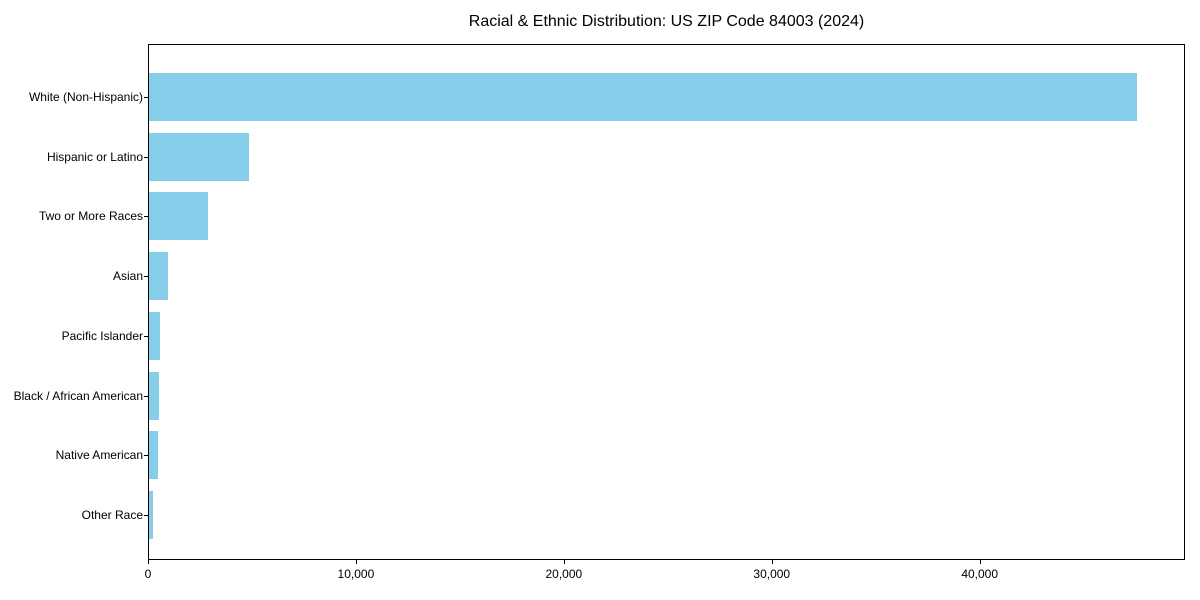 The height and width of the screenshot is (600, 1200). What do you see at coordinates (151, 514) in the screenshot?
I see `bar-other-race` at bounding box center [151, 514].